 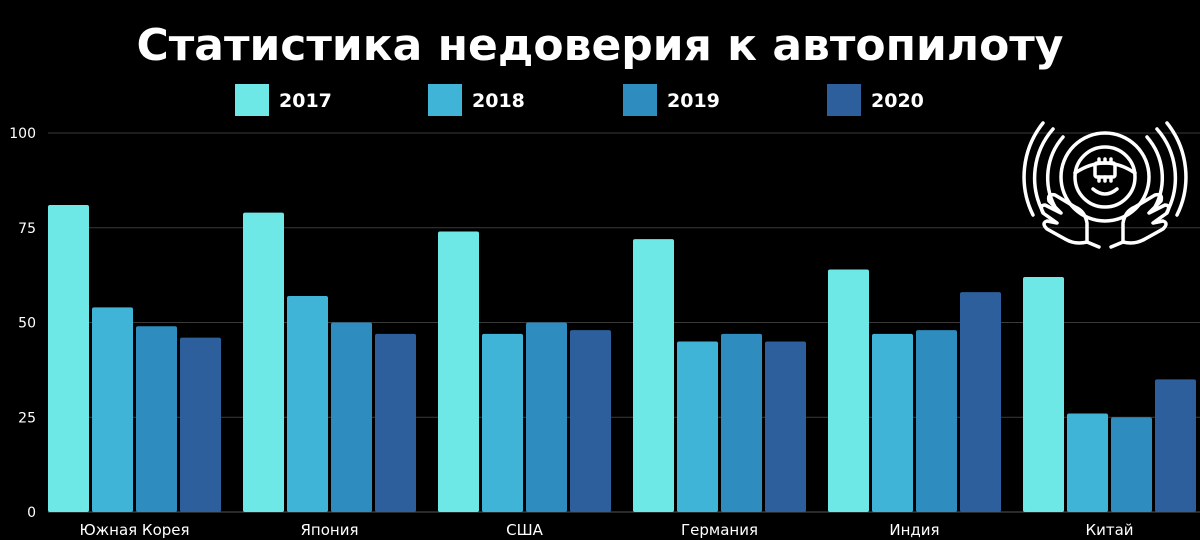 I want to click on legend-swatch-2019, so click(x=640, y=100).